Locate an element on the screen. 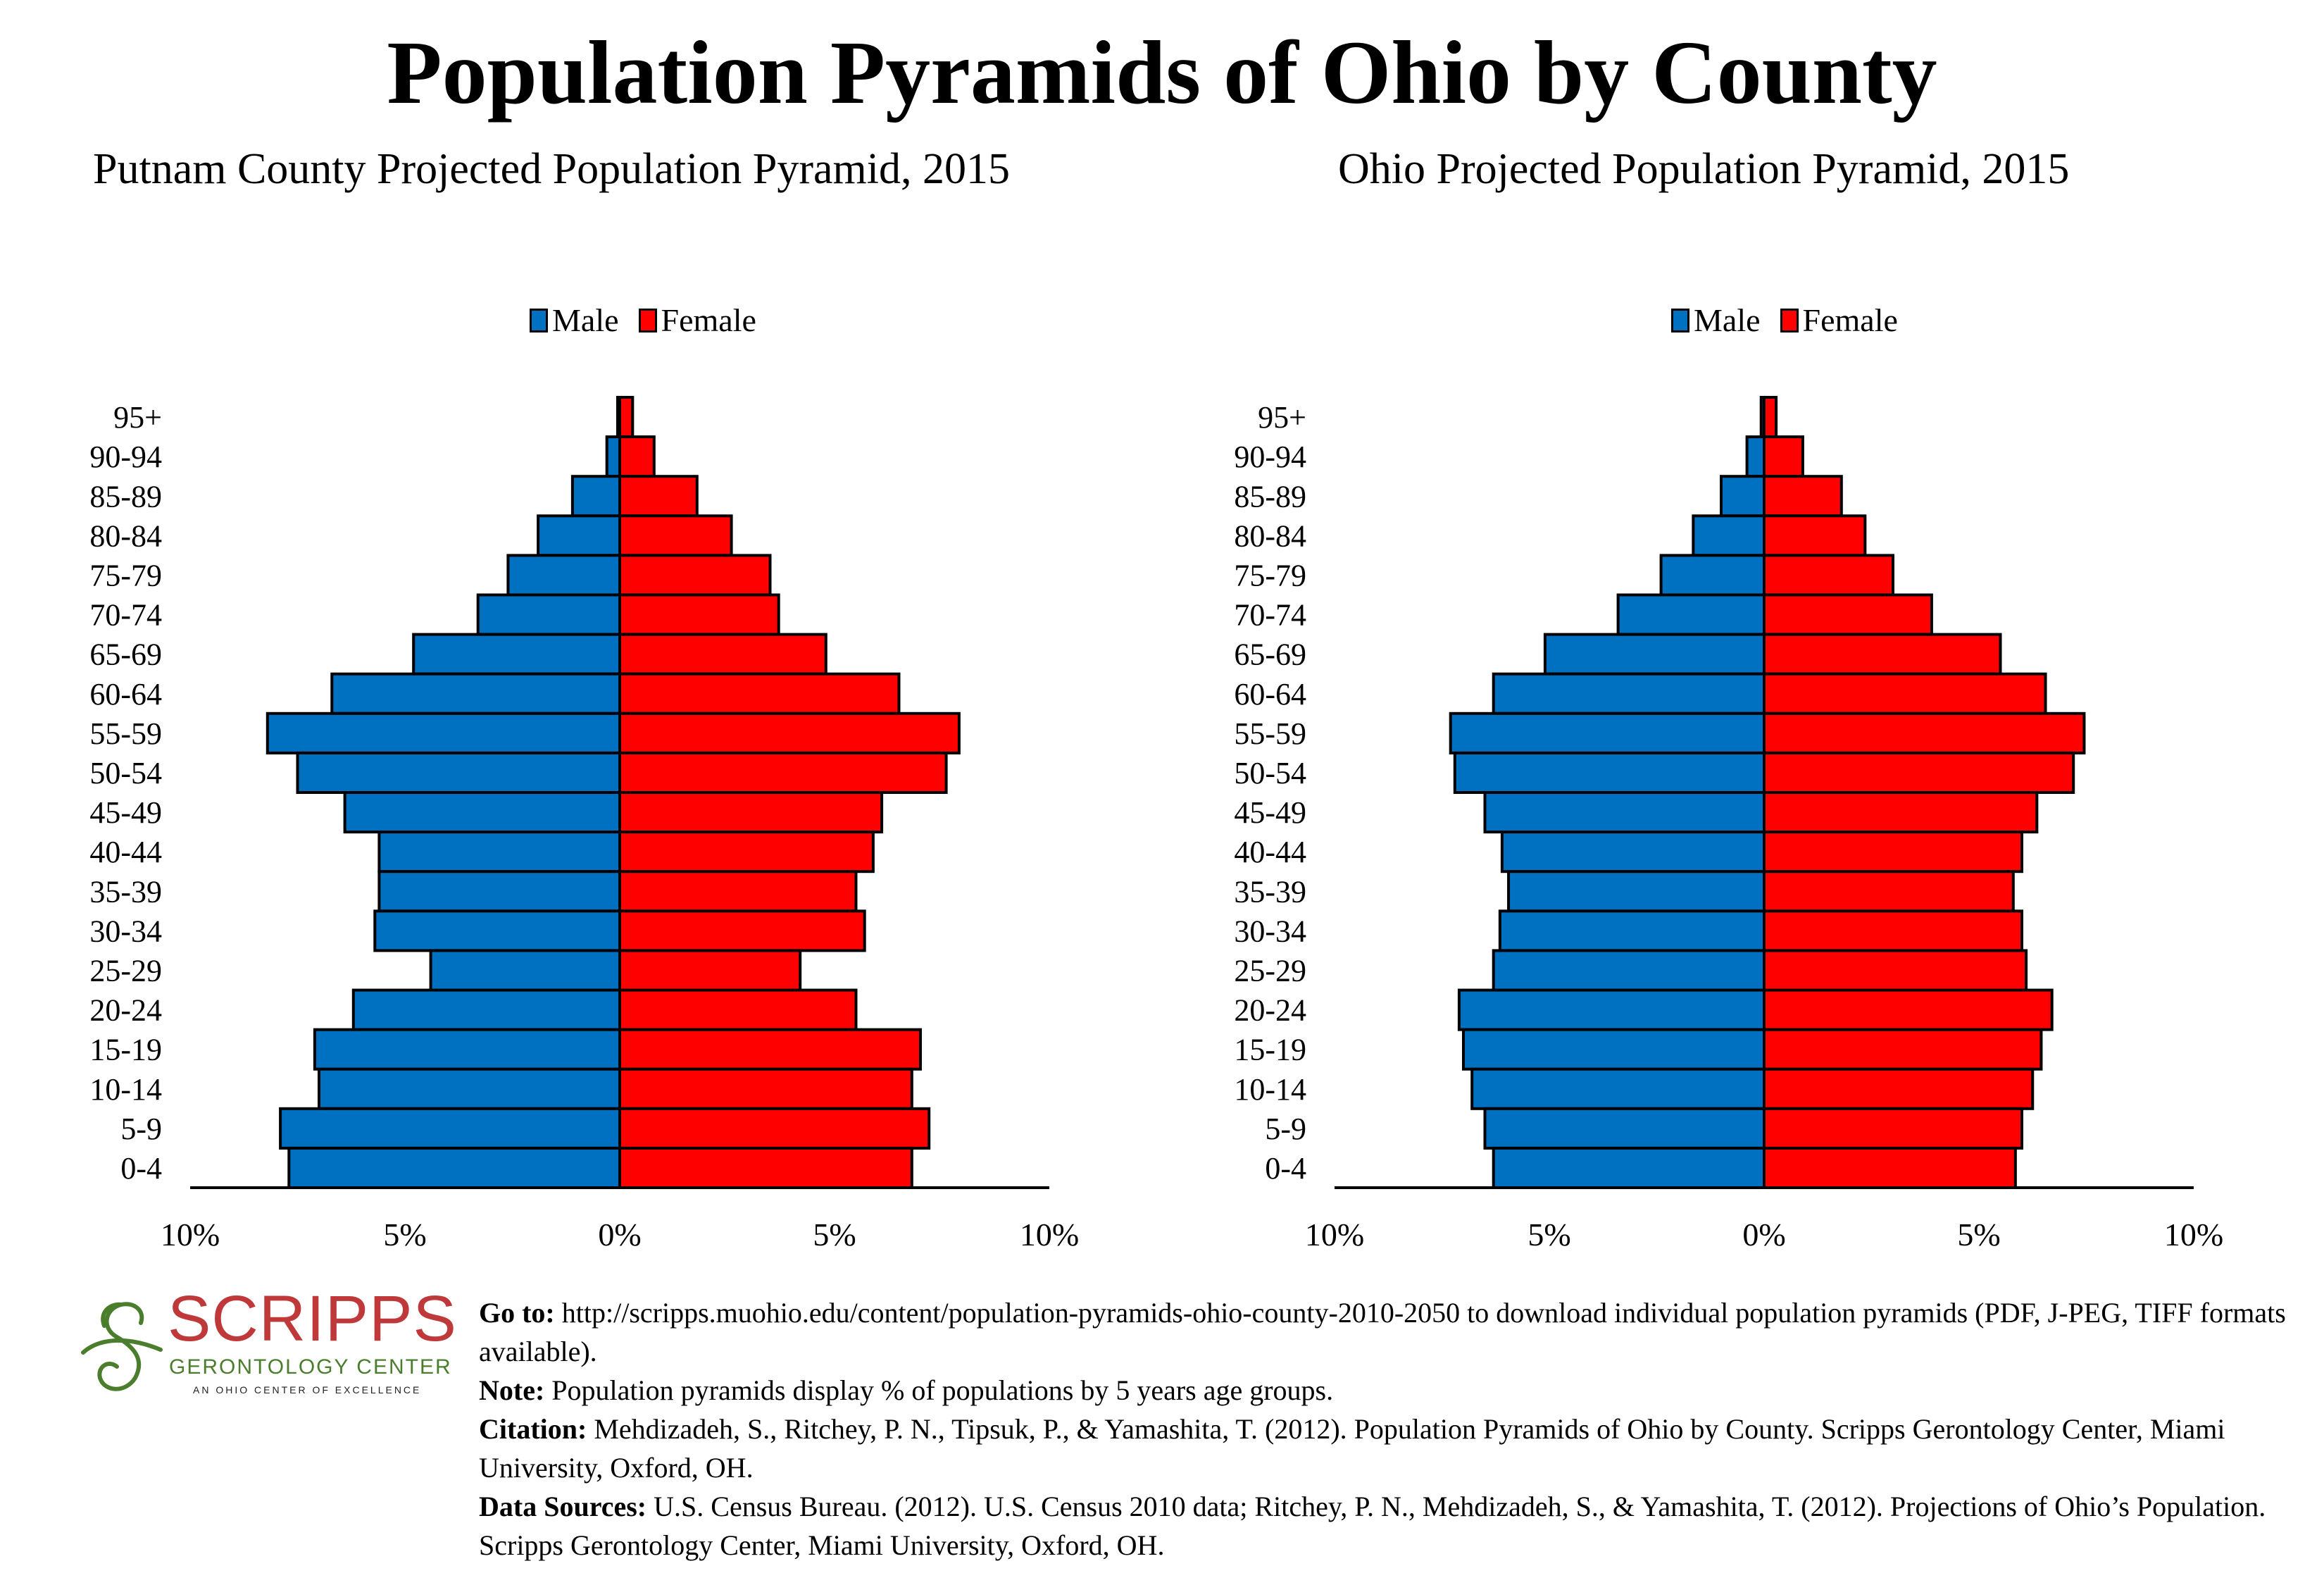  goto-label: Go to: is located at coordinates (517, 1313).